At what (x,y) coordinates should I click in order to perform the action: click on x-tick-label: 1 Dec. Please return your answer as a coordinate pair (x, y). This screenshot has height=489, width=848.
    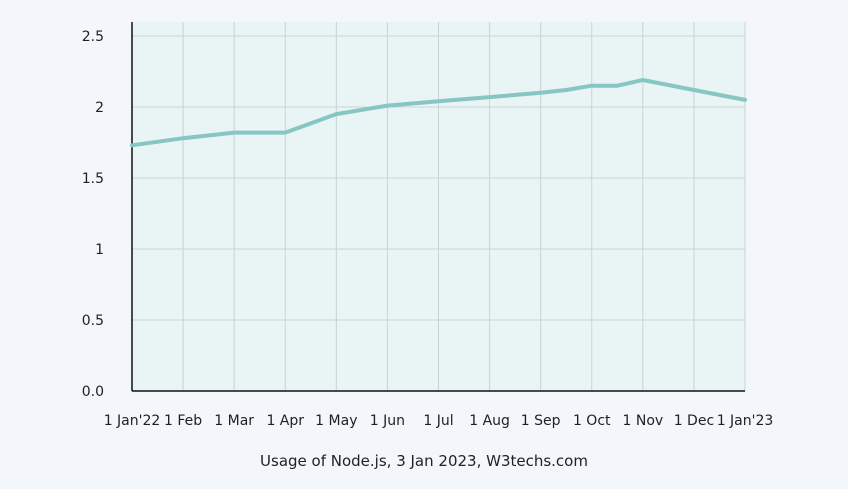
    Looking at the image, I should click on (694, 421).